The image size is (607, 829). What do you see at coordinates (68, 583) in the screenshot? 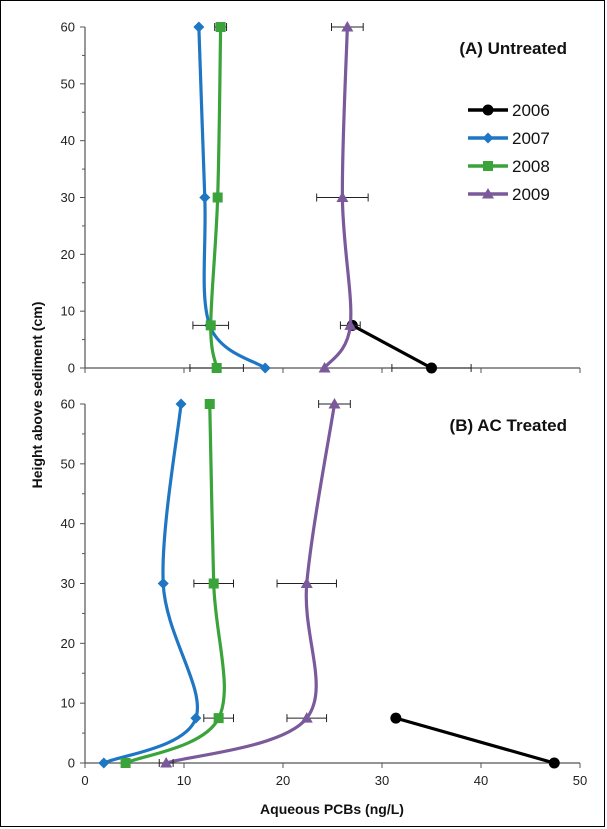
I see `panel-b-y-tick-label: 30` at bounding box center [68, 583].